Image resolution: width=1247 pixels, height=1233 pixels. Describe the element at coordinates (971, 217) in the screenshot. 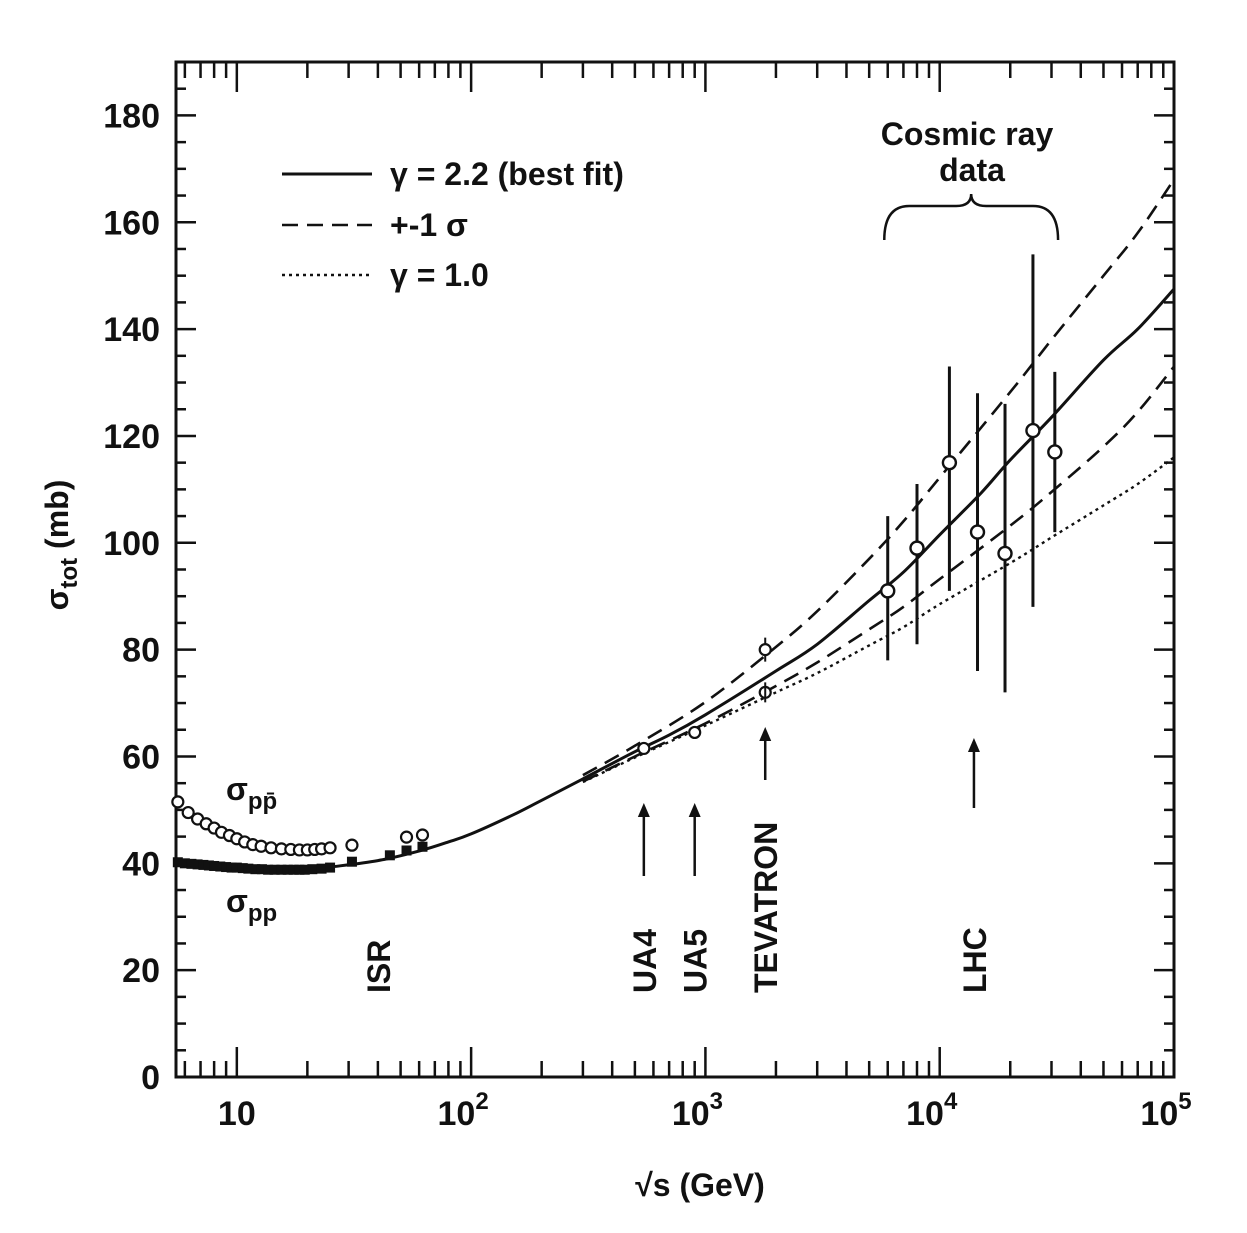

I see `cosmic-ray-brace` at that location.